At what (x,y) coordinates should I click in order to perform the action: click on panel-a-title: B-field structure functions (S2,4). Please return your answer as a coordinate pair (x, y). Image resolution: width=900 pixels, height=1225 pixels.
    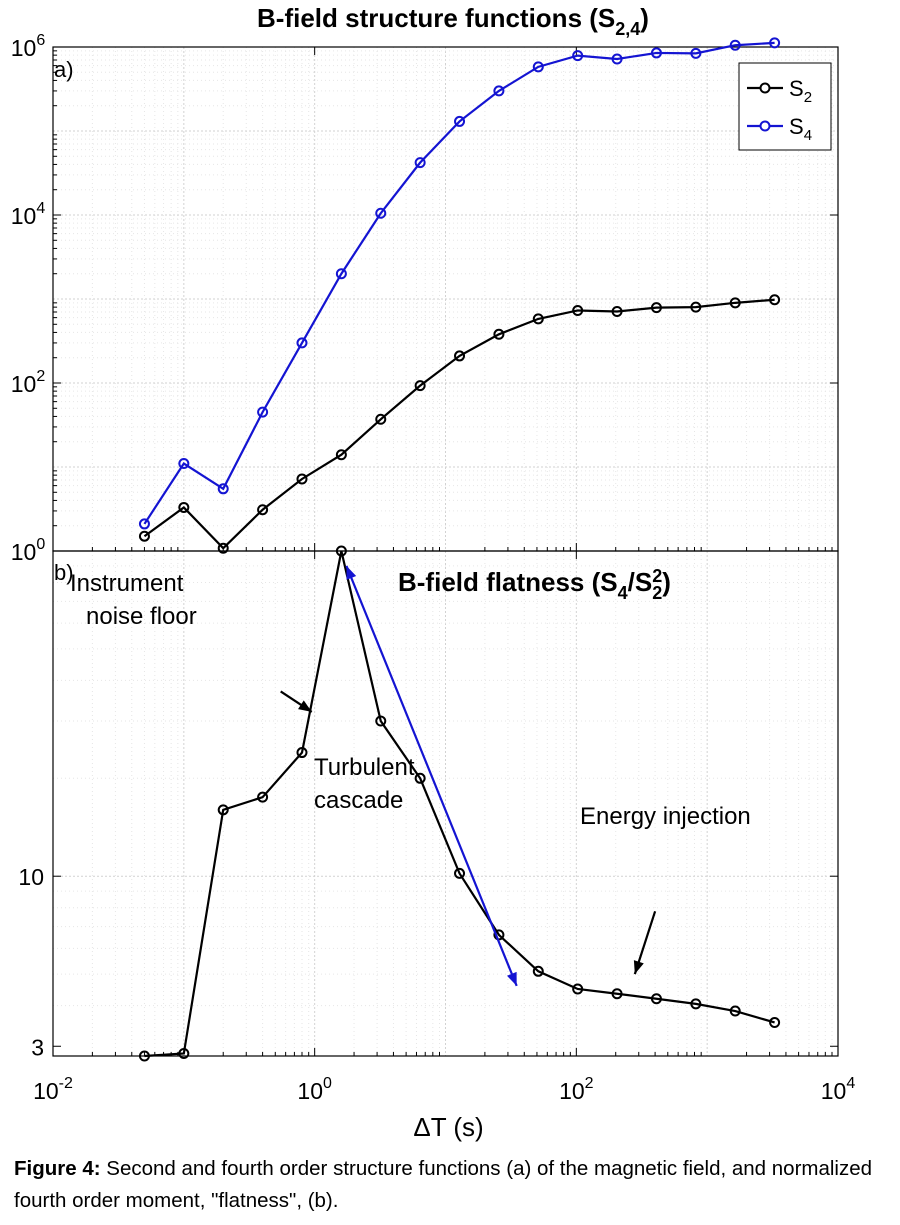
    Looking at the image, I should click on (453, 21).